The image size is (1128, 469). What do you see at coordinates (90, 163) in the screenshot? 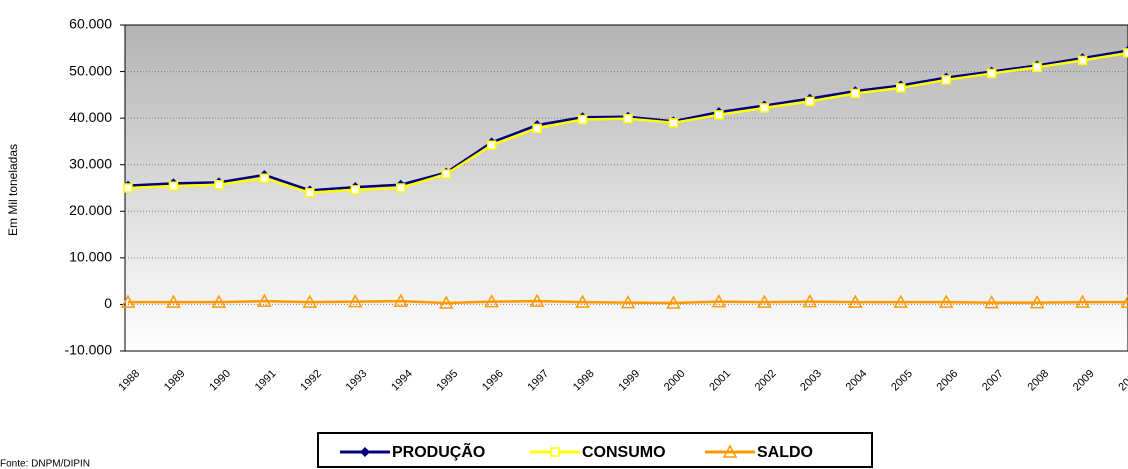
I see `y-tick-label: 30.000` at bounding box center [90, 163].